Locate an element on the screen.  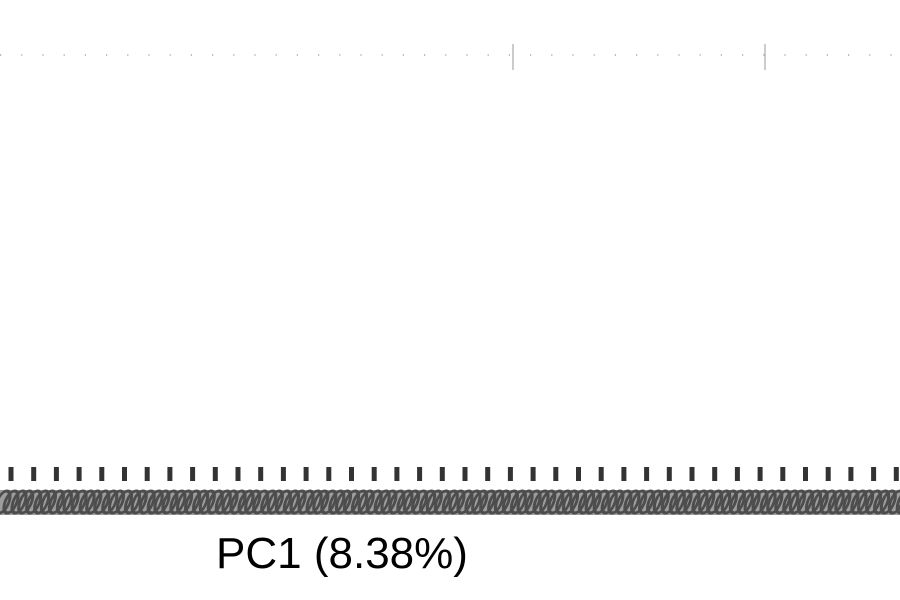
grid-layer is located at coordinates (450, 57).